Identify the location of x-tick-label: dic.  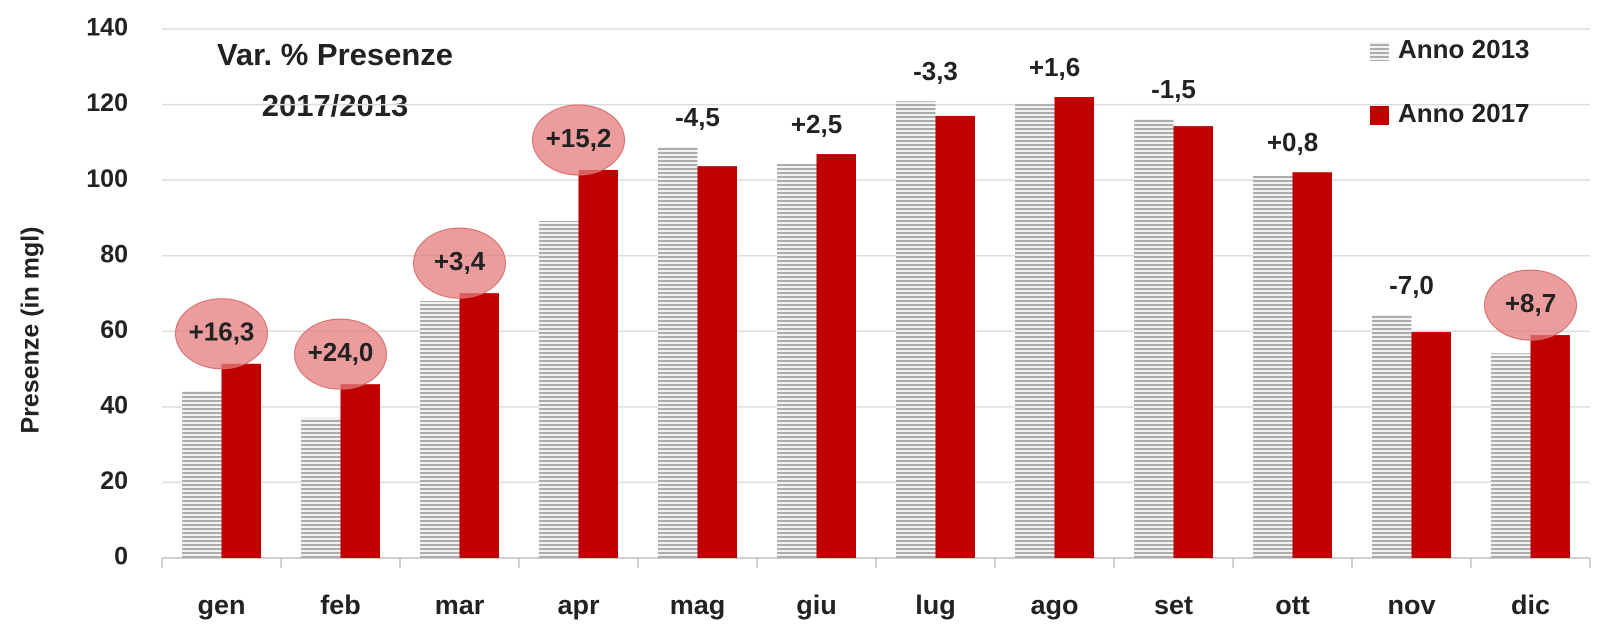
(1530, 605).